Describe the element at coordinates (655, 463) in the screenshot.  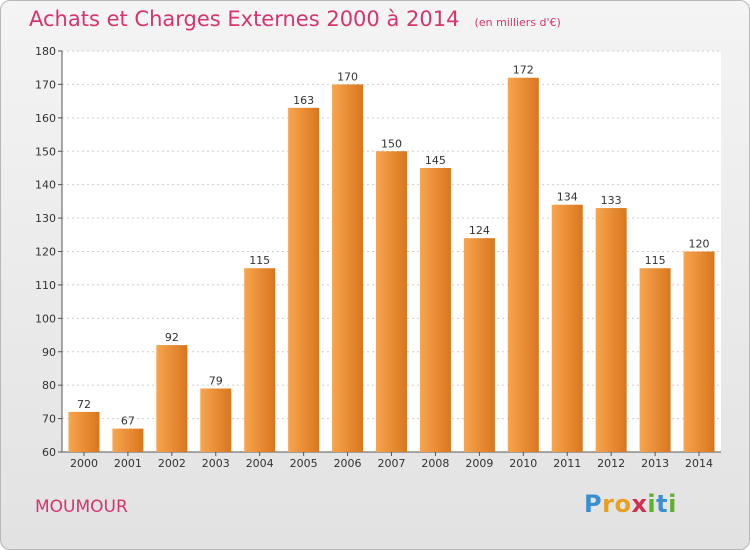
I see `x-tick-label: 2013` at that location.